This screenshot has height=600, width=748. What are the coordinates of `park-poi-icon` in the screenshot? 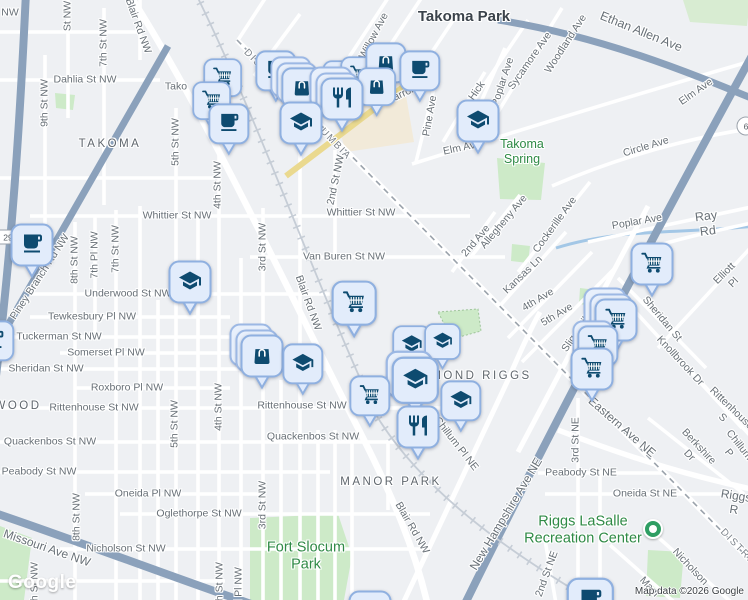 It's located at (653, 529).